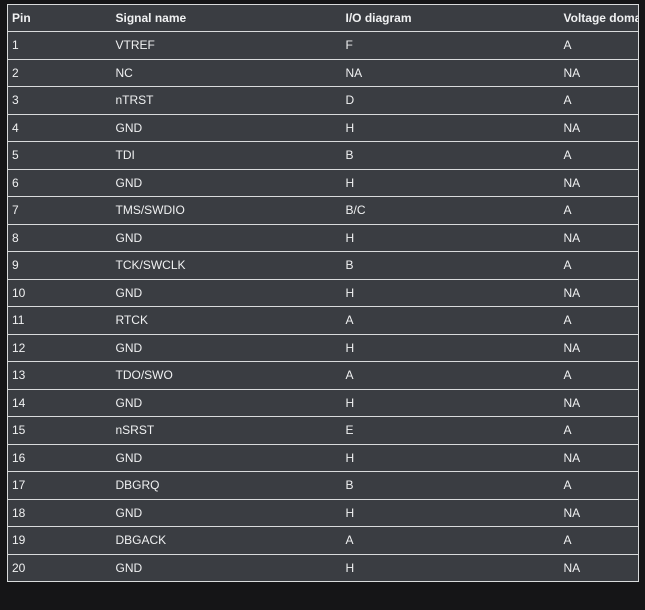  Describe the element at coordinates (15, 155) in the screenshot. I see `cell-pin: 5` at that location.